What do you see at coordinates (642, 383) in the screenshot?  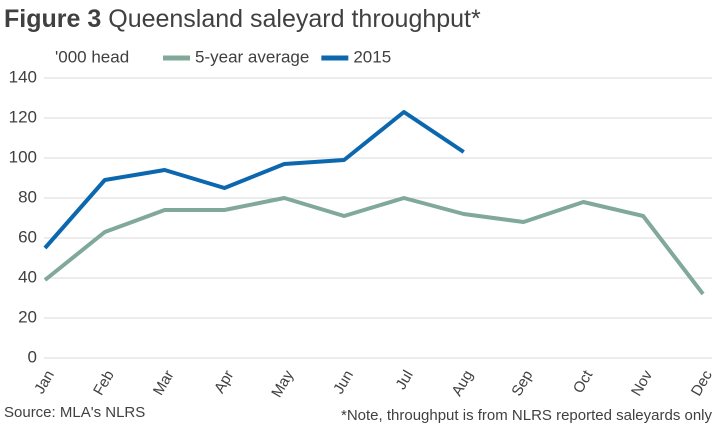 I see `x-tick-label: Nov` at bounding box center [642, 383].